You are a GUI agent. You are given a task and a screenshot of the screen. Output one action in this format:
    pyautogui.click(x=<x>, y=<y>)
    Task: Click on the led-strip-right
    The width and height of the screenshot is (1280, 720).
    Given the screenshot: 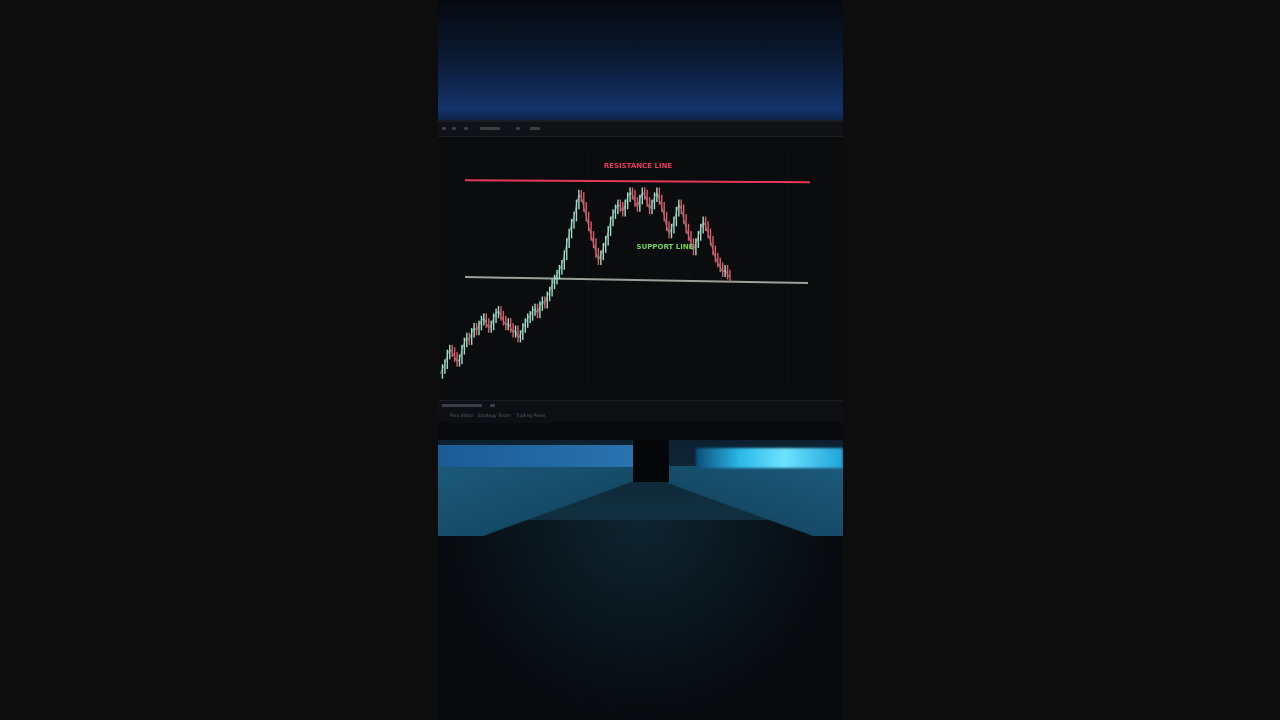 What is the action you would take?
    pyautogui.click(x=769, y=458)
    